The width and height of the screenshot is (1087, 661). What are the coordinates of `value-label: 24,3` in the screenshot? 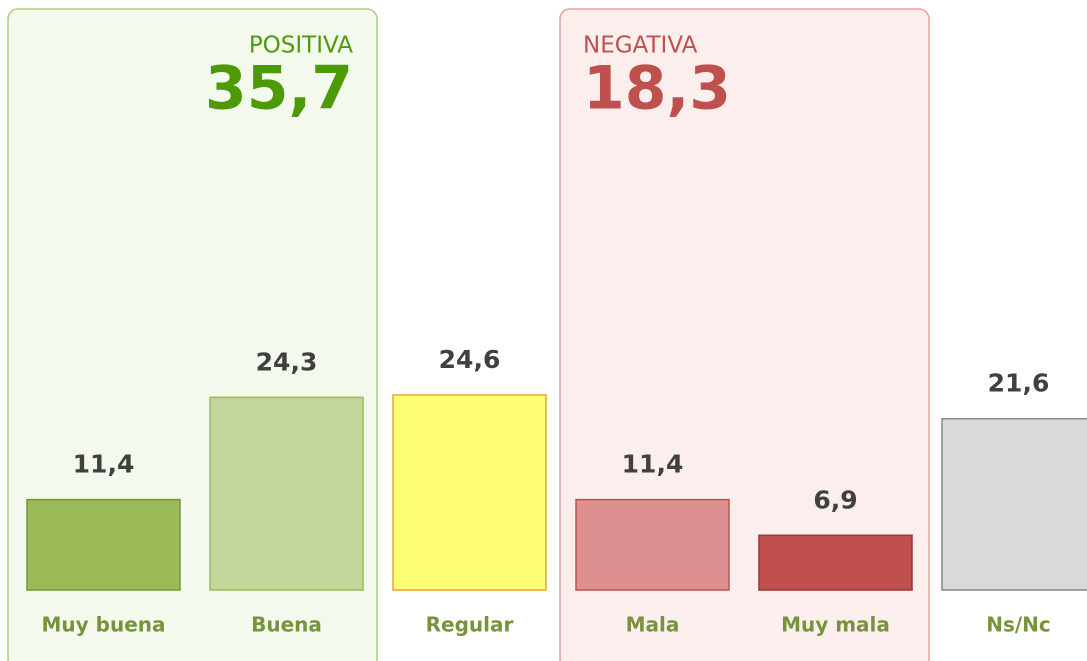 It's located at (287, 361).